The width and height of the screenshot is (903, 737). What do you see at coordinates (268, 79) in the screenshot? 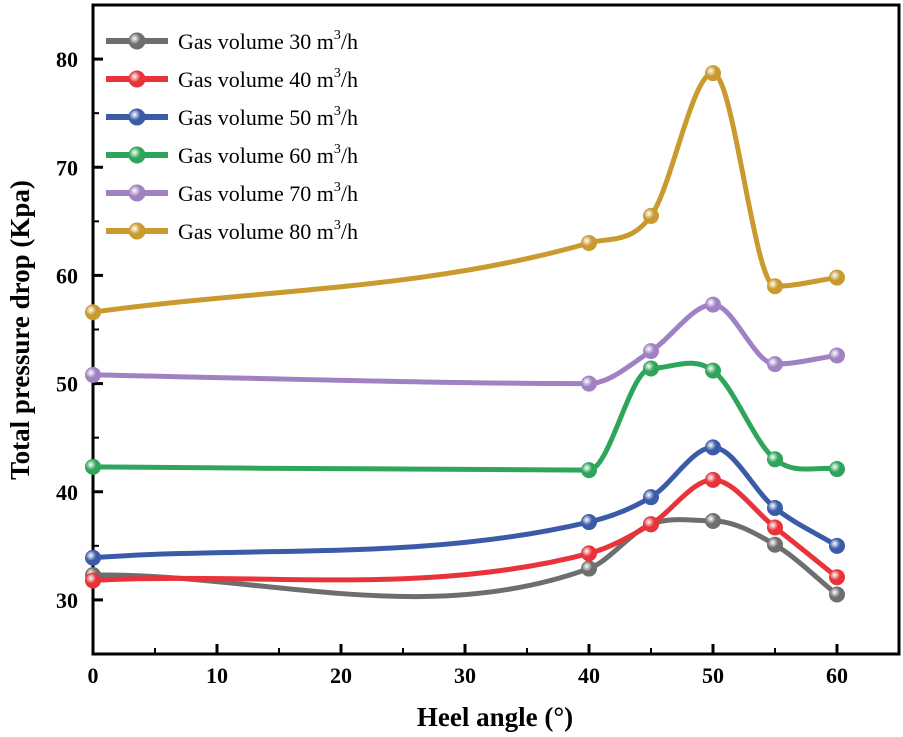
I see `legend-entry: Gas volume 40 m3/h` at bounding box center [268, 79].